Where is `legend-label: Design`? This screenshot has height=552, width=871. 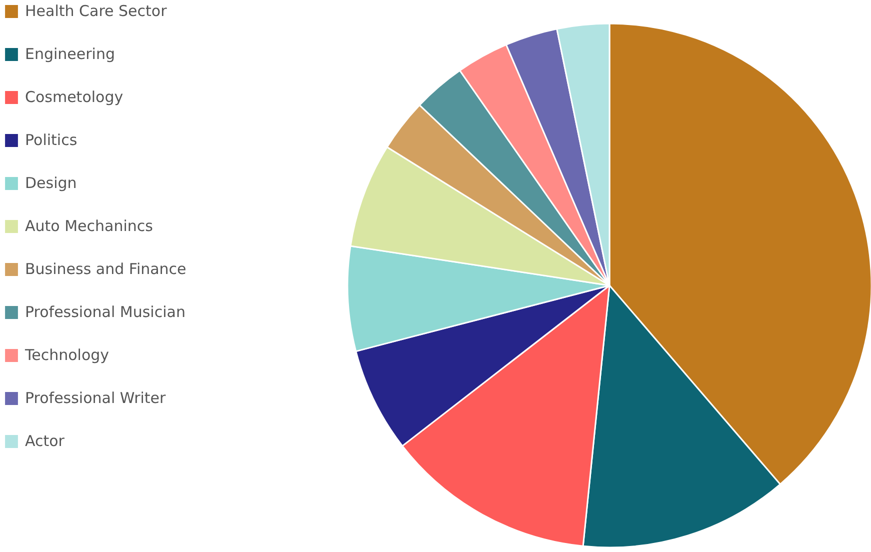
legend-label: Design is located at coordinates (51, 183).